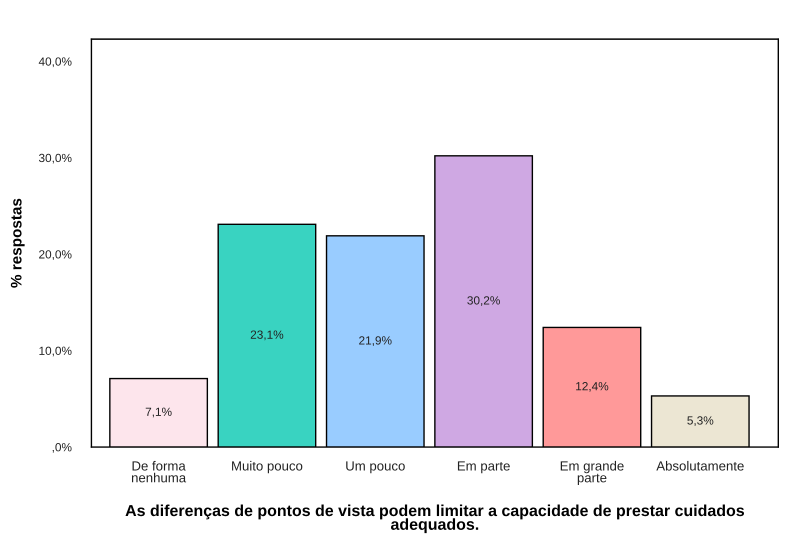 Image resolution: width=795 pixels, height=536 pixels. Describe the element at coordinates (267, 467) in the screenshot. I see `x-tick-label: Muito pouco` at that location.